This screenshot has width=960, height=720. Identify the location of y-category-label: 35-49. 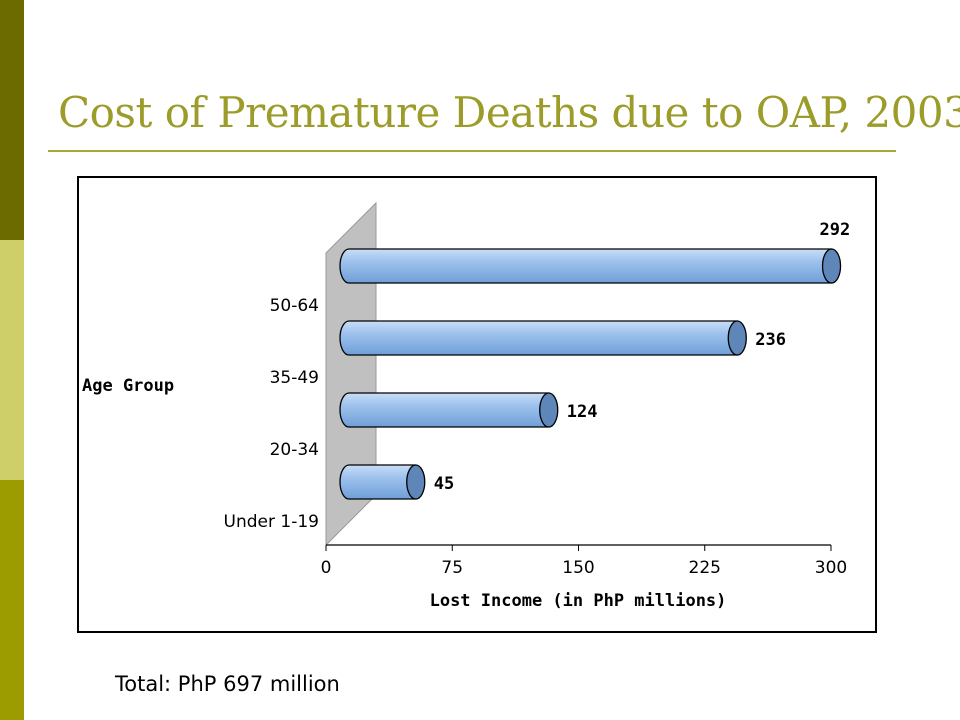
(294, 378).